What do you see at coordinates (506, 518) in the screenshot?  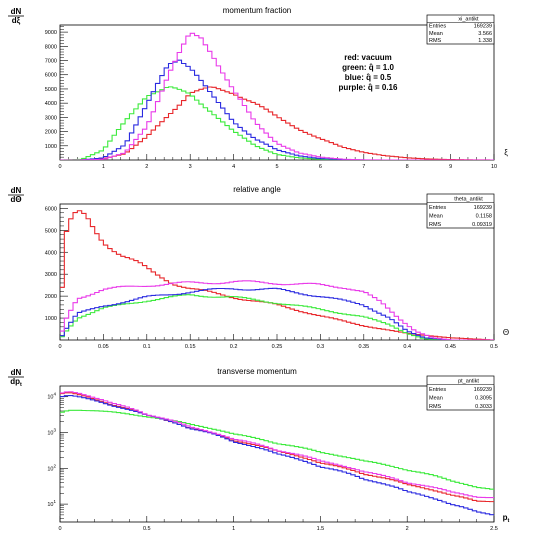 I see `x-axis-label: pt` at bounding box center [506, 518].